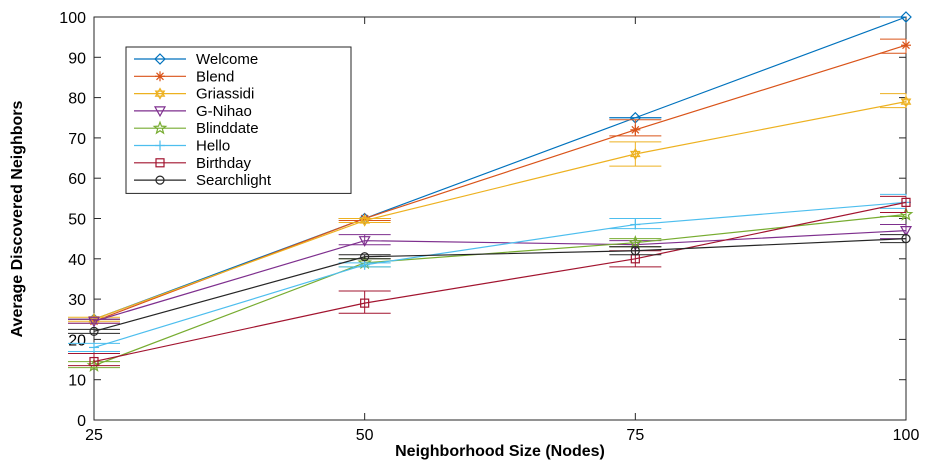 This screenshot has height=462, width=926. What do you see at coordinates (500, 451) in the screenshot?
I see `x-axis-title: Neighborhood Size (Nodes)` at bounding box center [500, 451].